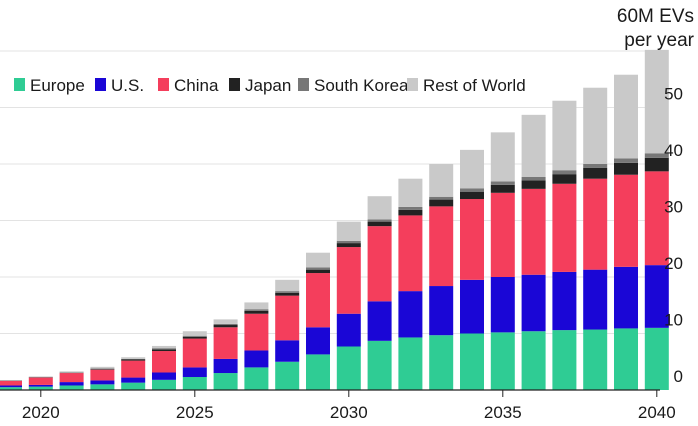 The width and height of the screenshot is (698, 426). What do you see at coordinates (659, 40) in the screenshot?
I see `unit-label-line2: per year` at bounding box center [659, 40].